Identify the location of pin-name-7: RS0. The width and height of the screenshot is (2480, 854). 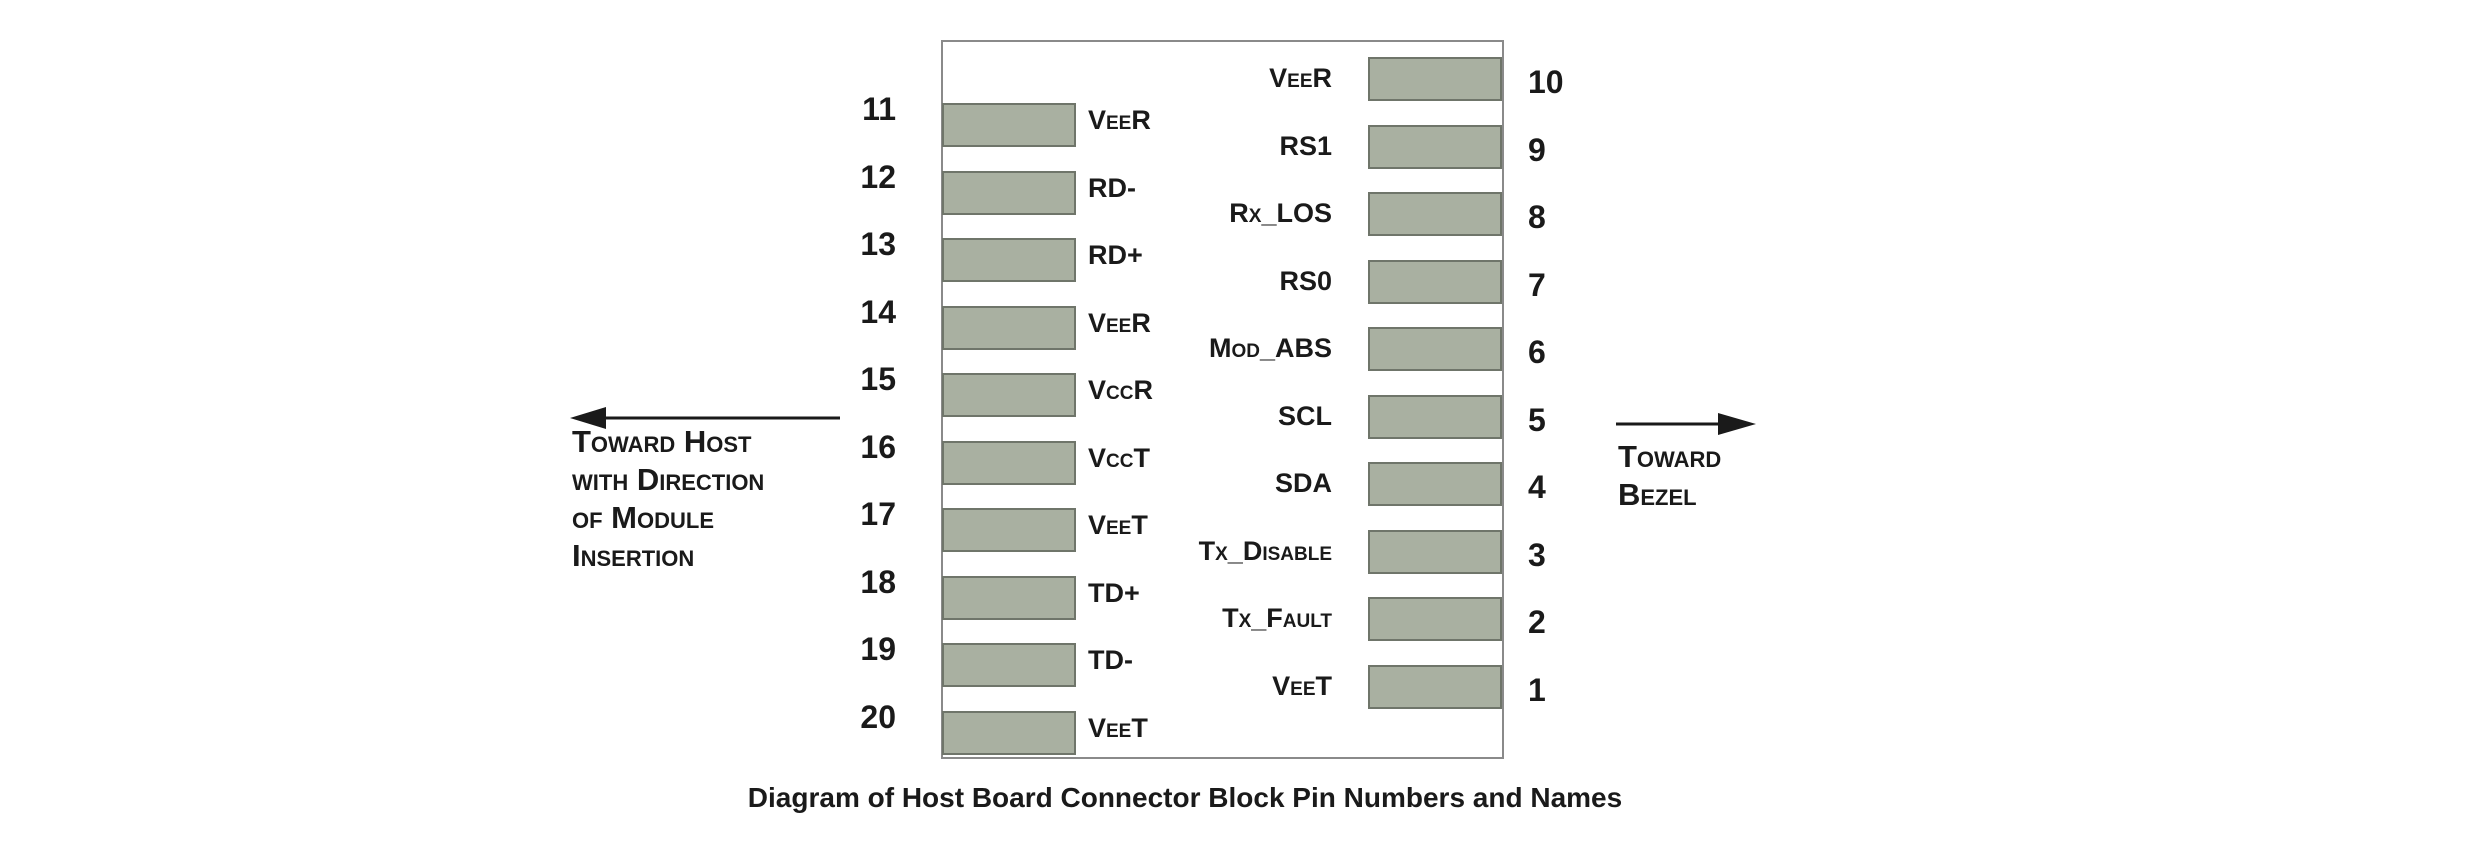
(1305, 280).